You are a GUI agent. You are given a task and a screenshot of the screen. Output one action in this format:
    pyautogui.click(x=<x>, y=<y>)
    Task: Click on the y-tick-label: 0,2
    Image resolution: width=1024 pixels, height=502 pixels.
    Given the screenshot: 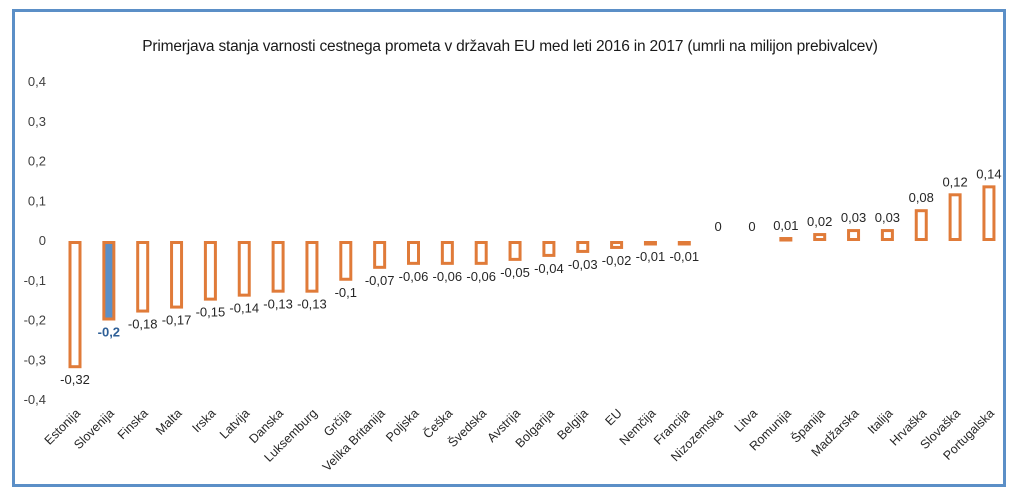 What is the action you would take?
    pyautogui.click(x=37, y=161)
    